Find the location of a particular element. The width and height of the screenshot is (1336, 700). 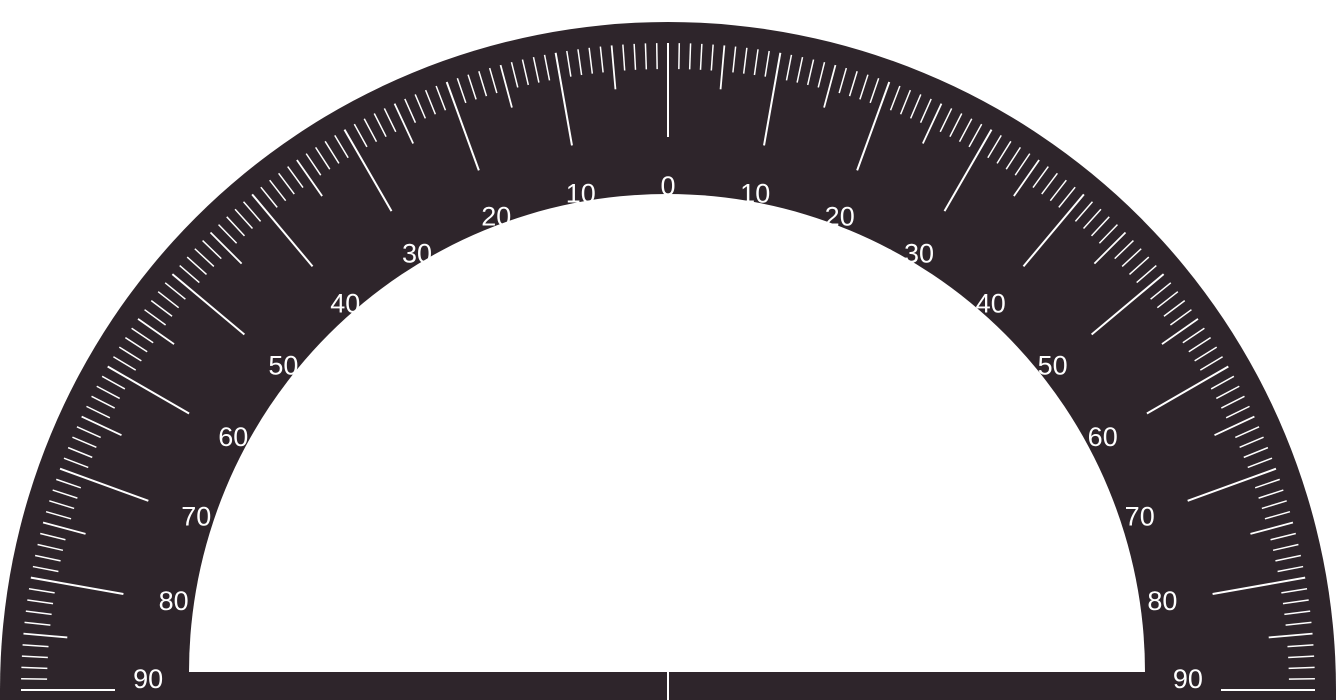

degree-label-0: 0 is located at coordinates (667, 186).